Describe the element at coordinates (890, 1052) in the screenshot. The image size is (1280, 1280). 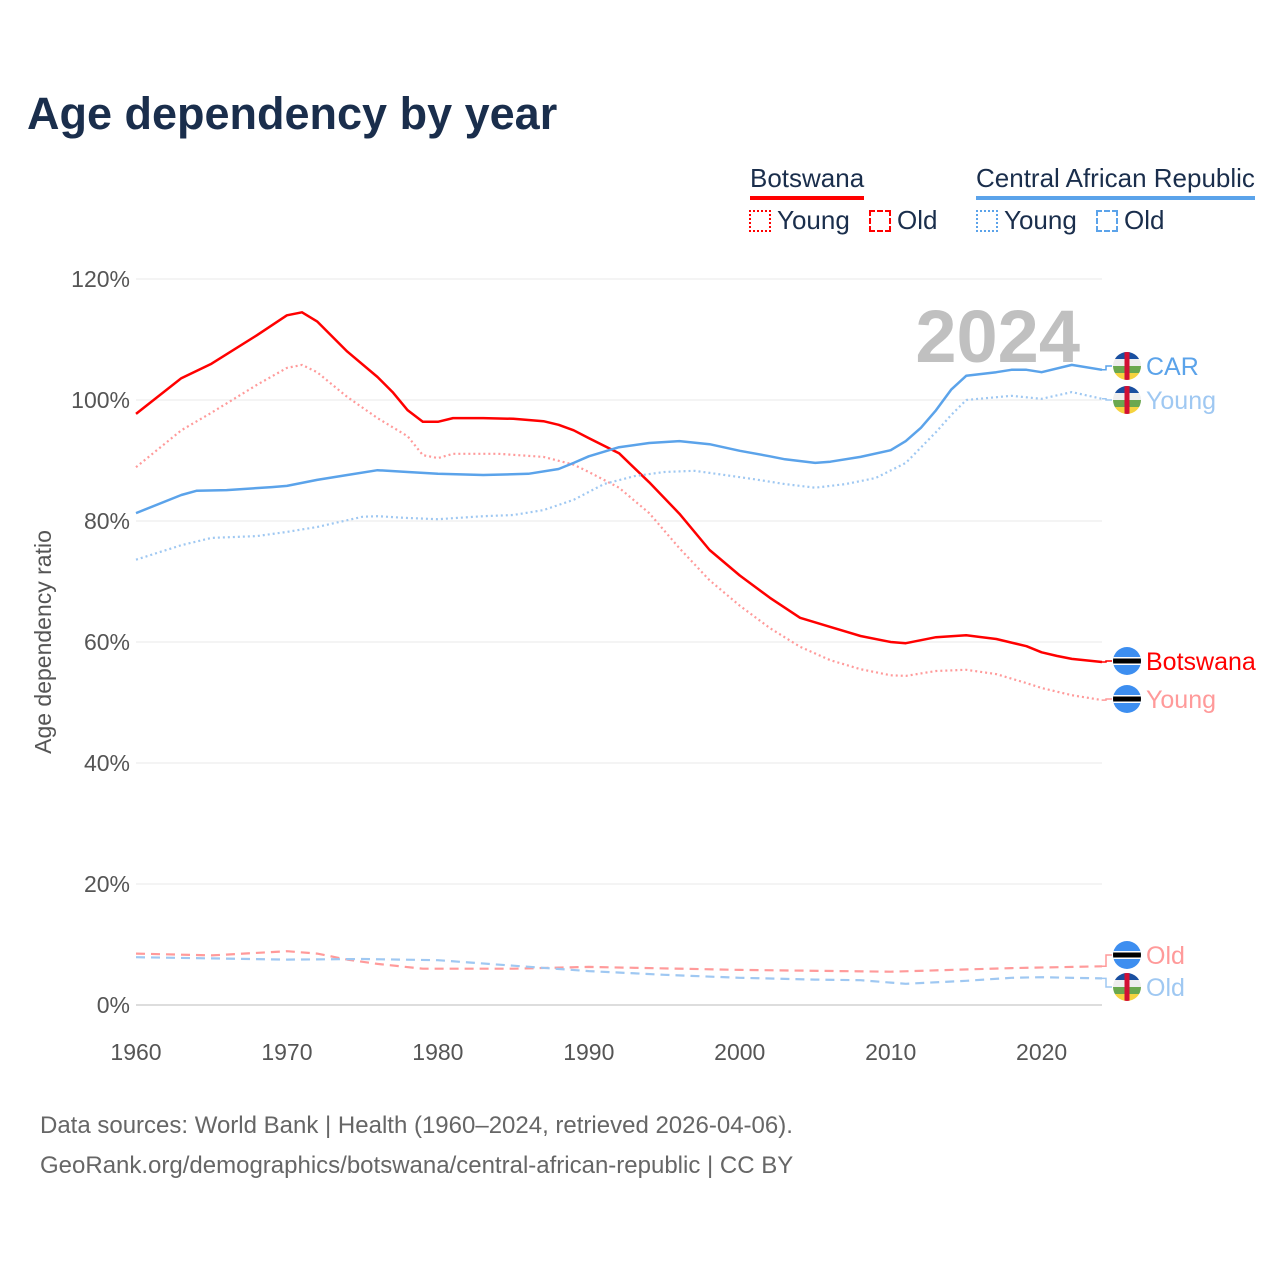
I see `x-tick-label: 2010` at that location.